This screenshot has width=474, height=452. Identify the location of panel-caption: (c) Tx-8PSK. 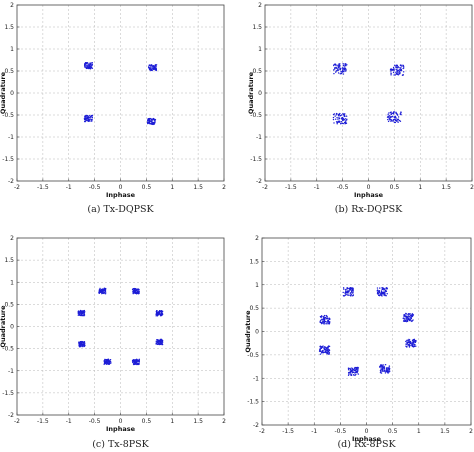
(120, 444).